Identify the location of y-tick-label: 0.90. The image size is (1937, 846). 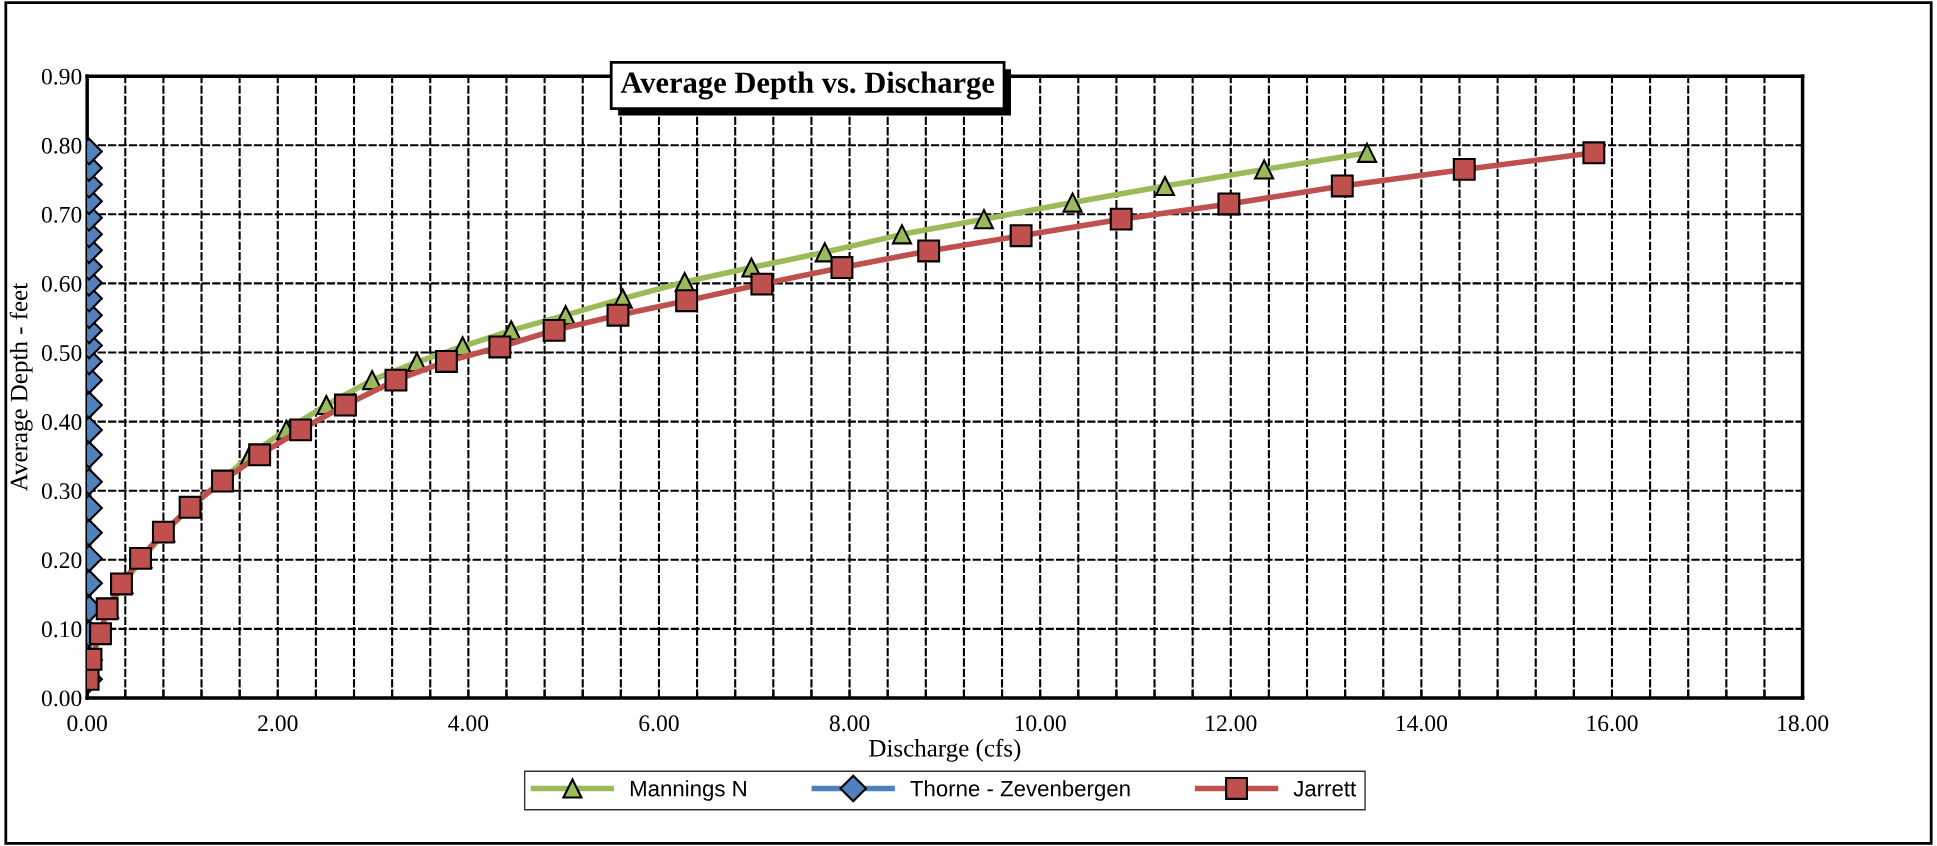
(61, 76).